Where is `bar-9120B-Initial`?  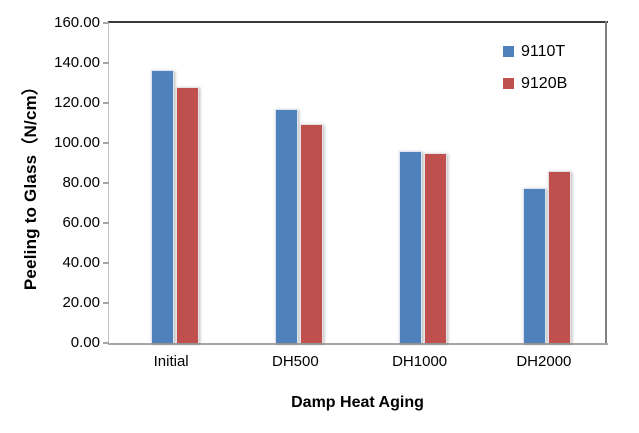 bar-9120B-Initial is located at coordinates (187, 215).